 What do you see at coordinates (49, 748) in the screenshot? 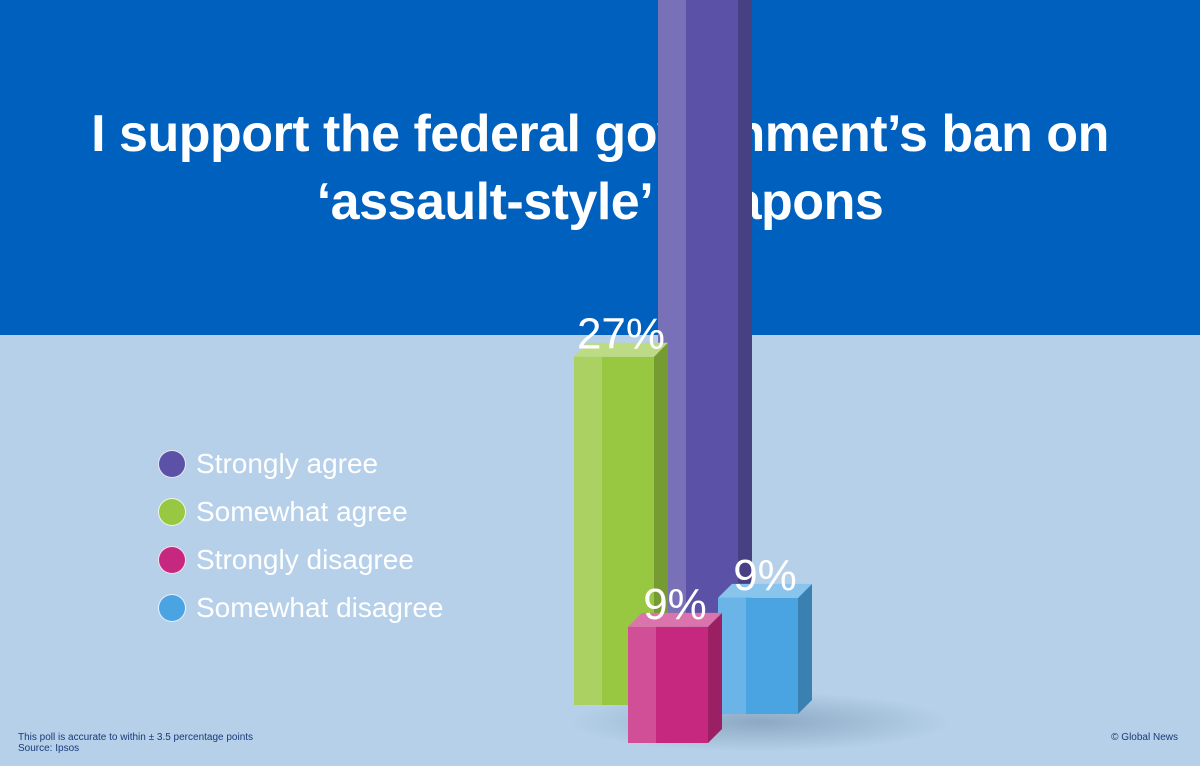
I see `source-note: Source: Ipsos` at bounding box center [49, 748].